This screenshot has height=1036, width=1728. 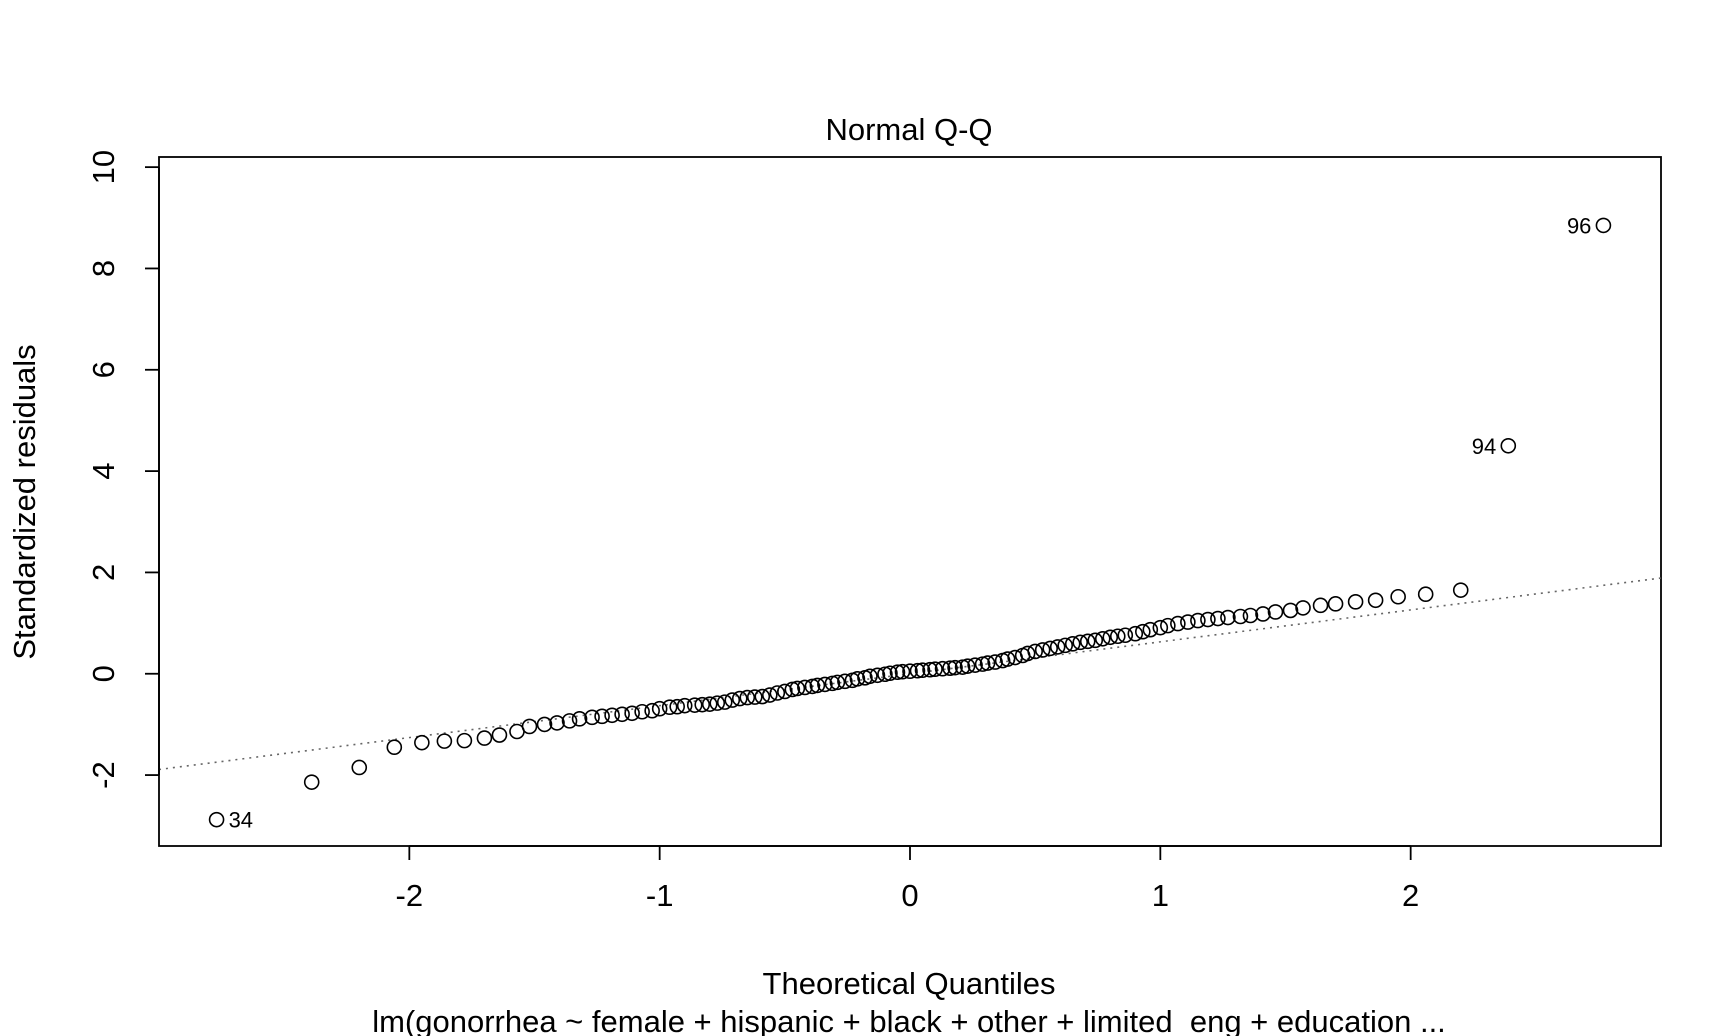 What do you see at coordinates (103, 167) in the screenshot?
I see `y-tick-label: 10` at bounding box center [103, 167].